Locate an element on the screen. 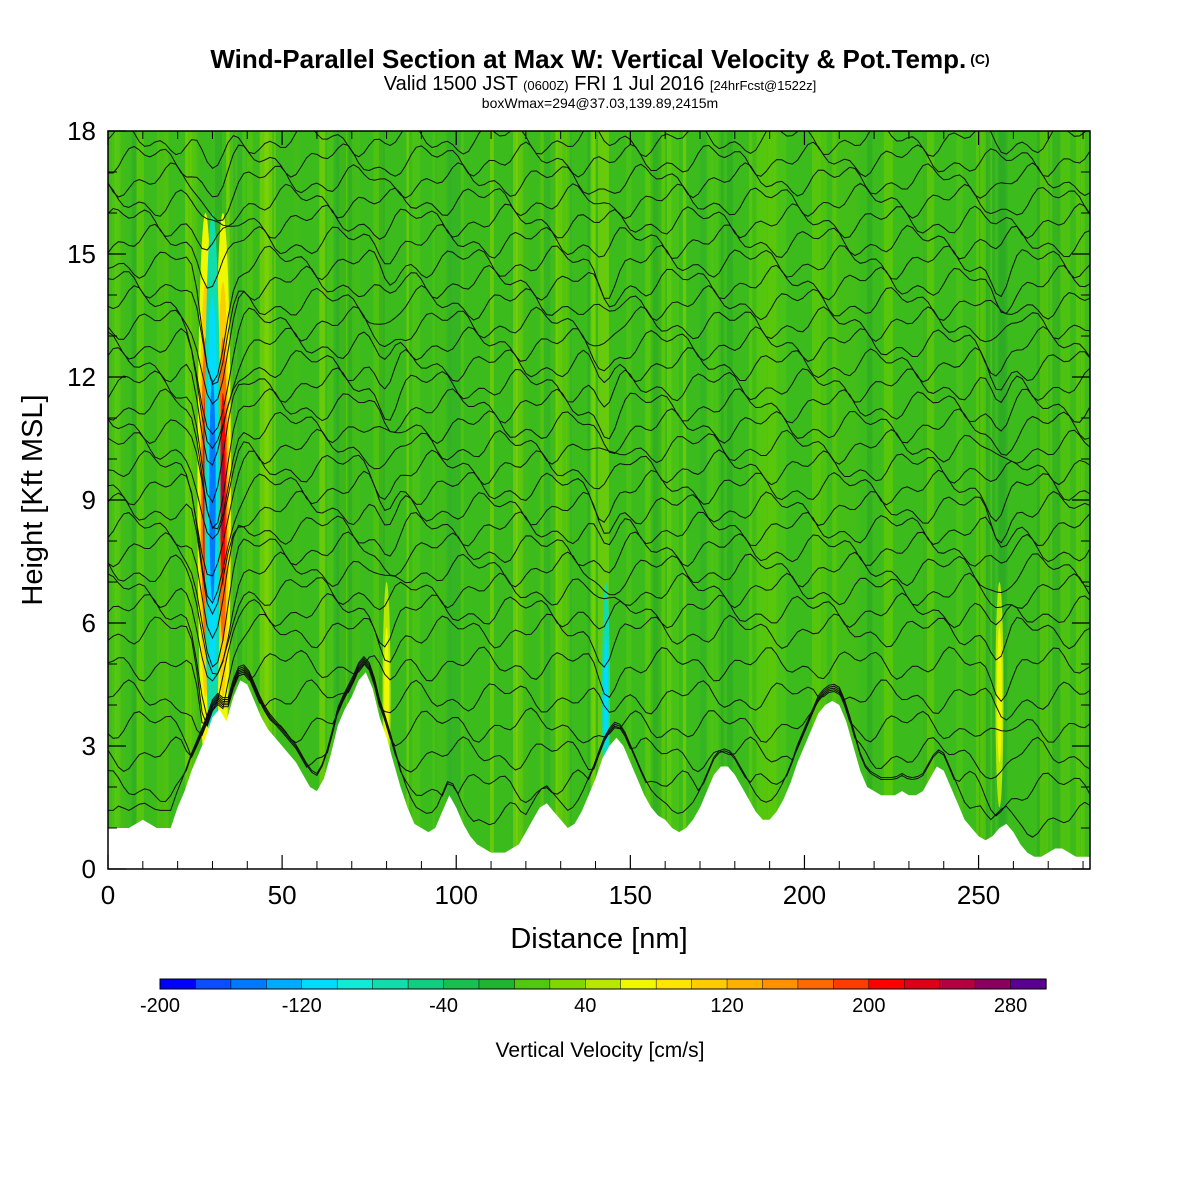  colorbar-frame is located at coordinates (603, 984).